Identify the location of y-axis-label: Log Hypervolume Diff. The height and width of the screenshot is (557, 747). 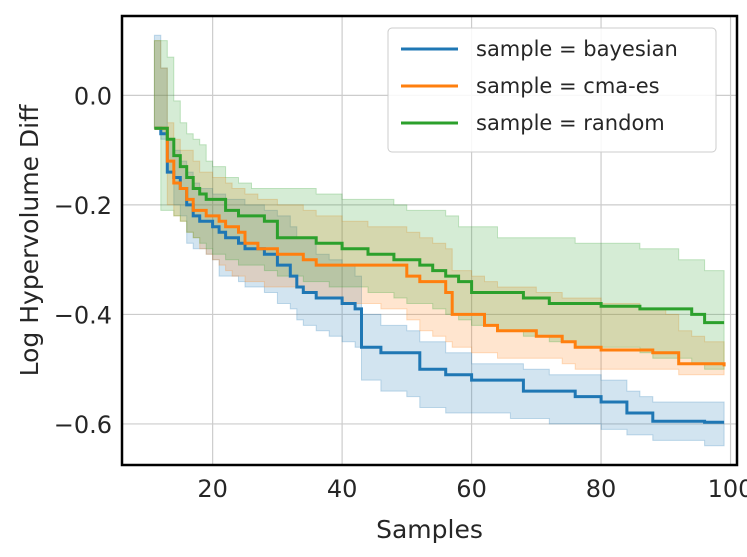
(29, 240).